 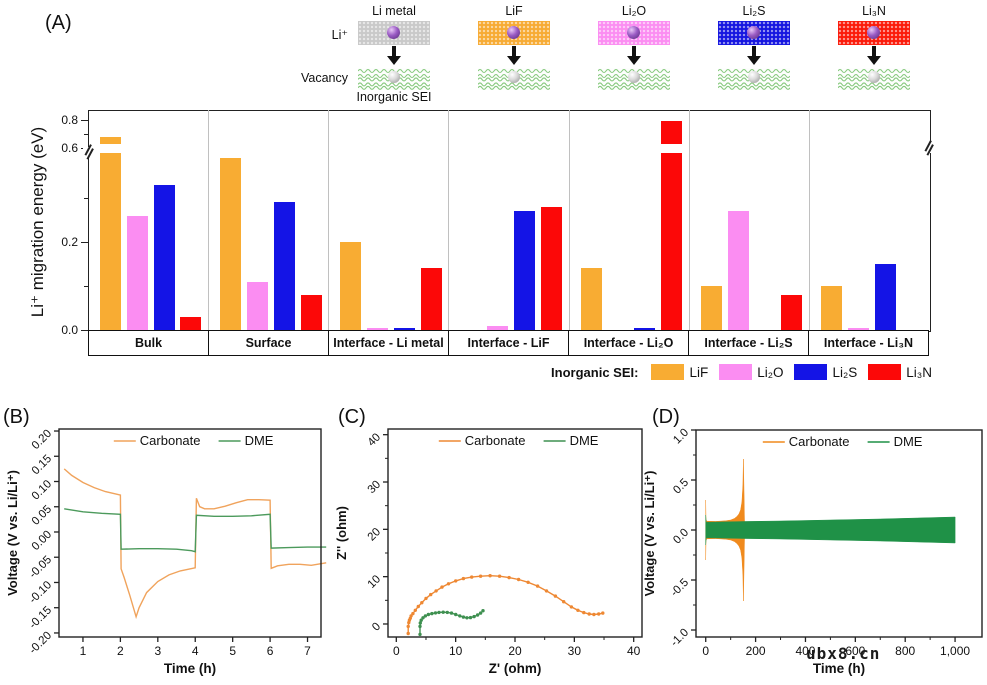 What do you see at coordinates (351, 286) in the screenshot?
I see `bar-Interface - Li metal-LiF` at bounding box center [351, 286].